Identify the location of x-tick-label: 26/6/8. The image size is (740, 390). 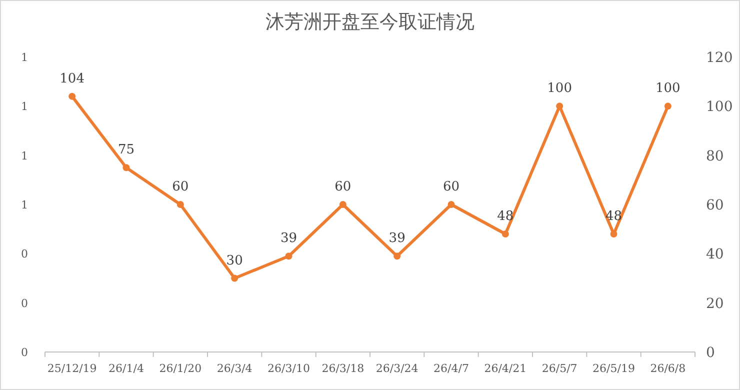
(668, 368).